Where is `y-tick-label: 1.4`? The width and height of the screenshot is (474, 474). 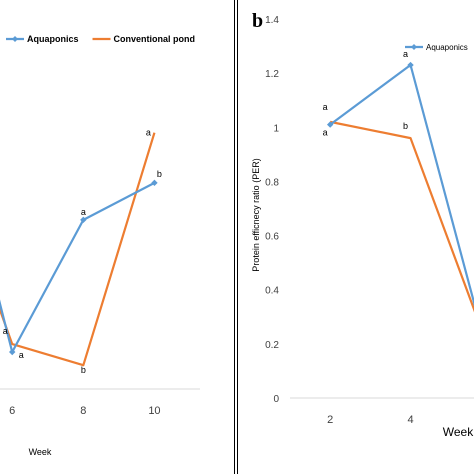 y-tick-label: 1.4 is located at coordinates (272, 20).